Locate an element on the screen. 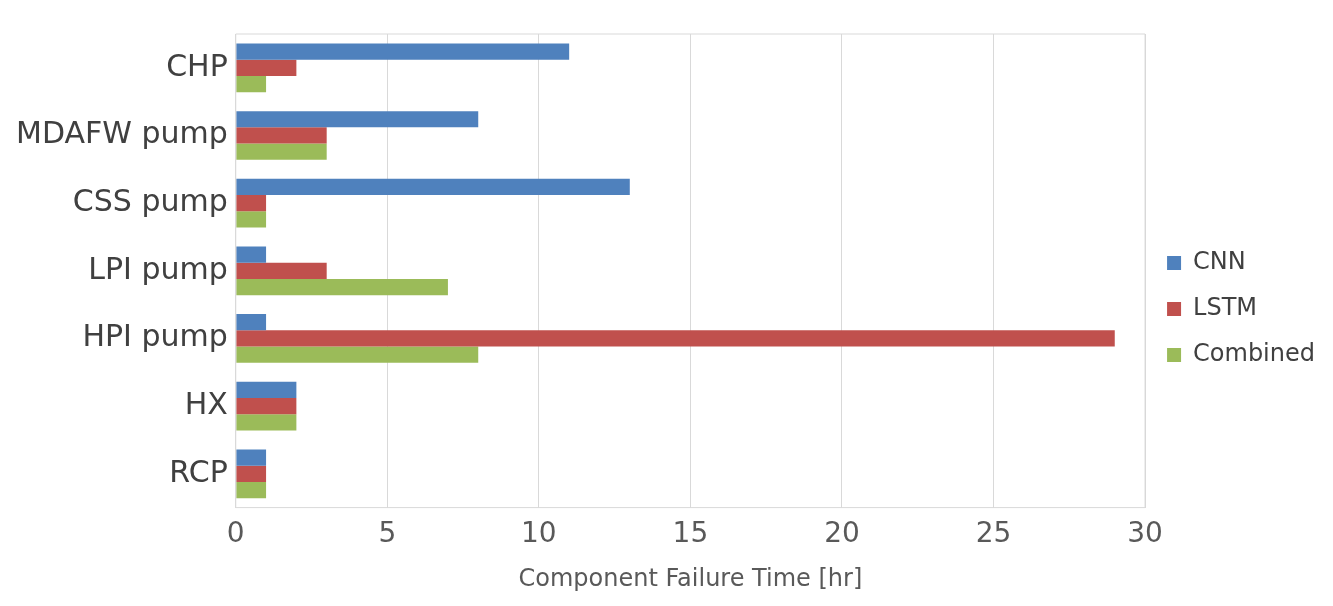 The image size is (1333, 606). y-tick-label: CSS pump is located at coordinates (150, 200).